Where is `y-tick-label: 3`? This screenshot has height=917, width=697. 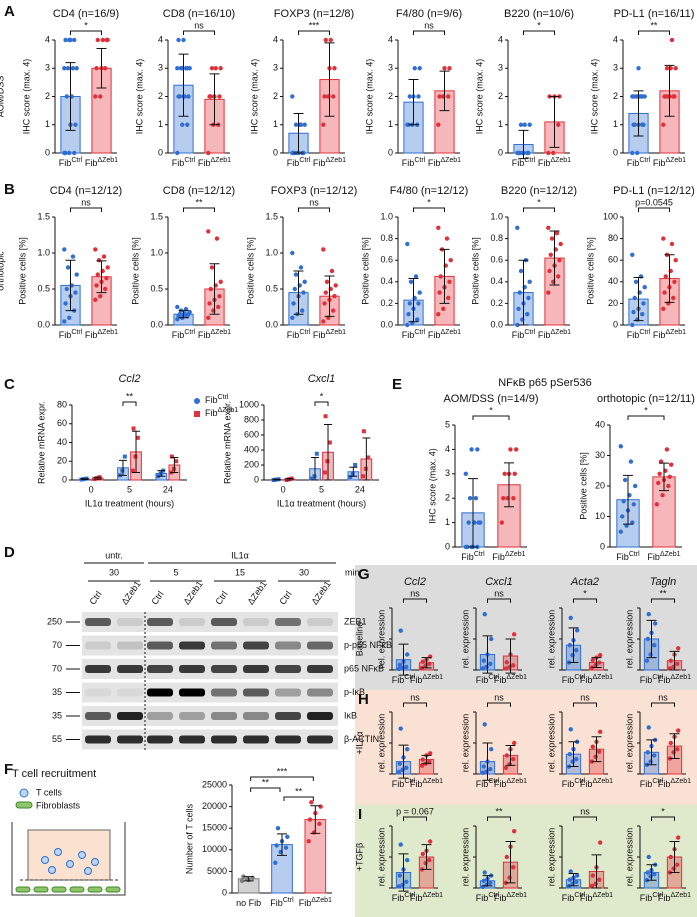
y-tick-label: 3 is located at coordinates (615, 68).